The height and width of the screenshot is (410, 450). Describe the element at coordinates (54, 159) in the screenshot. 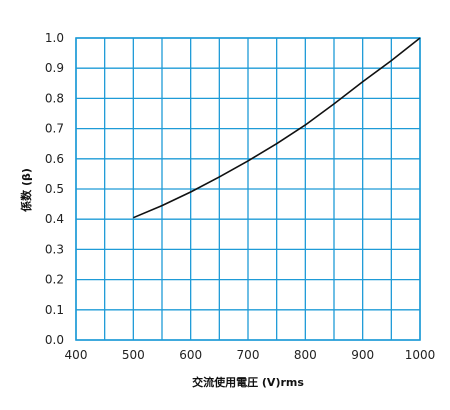

I see `y-tick-label: 0.6` at that location.